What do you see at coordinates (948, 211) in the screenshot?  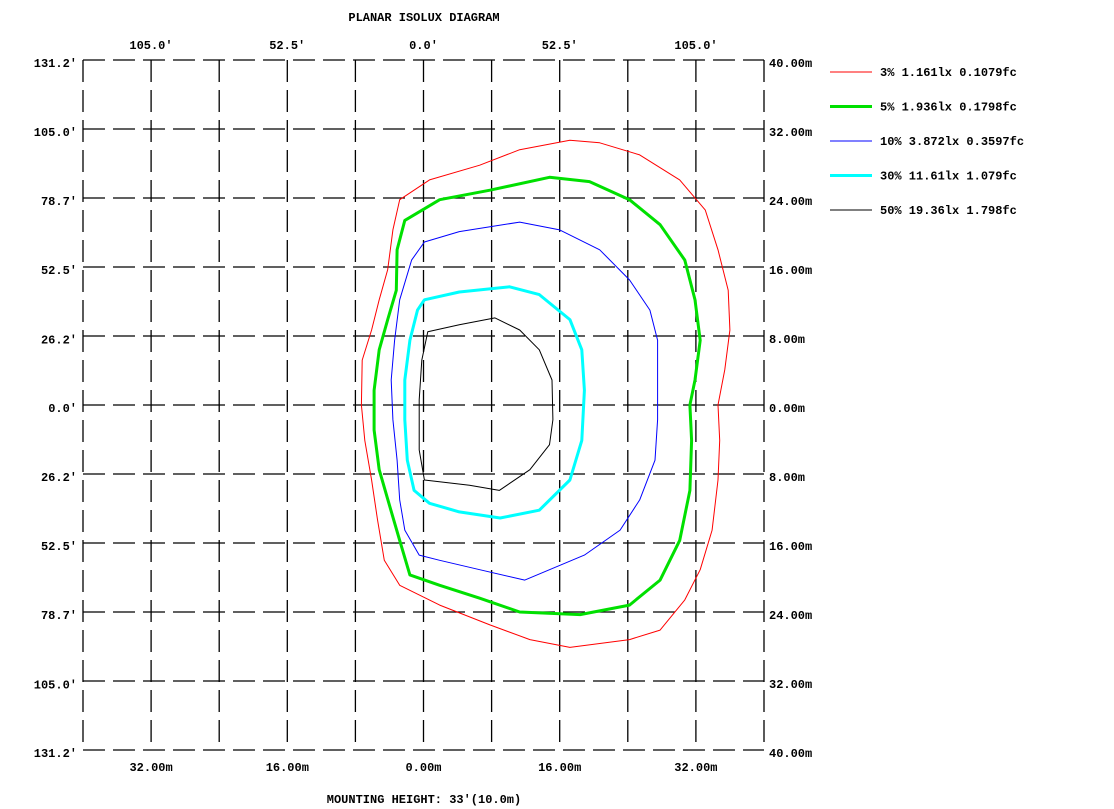 I see `legend-label: 50% 19.36lx 1.798fc` at bounding box center [948, 211].